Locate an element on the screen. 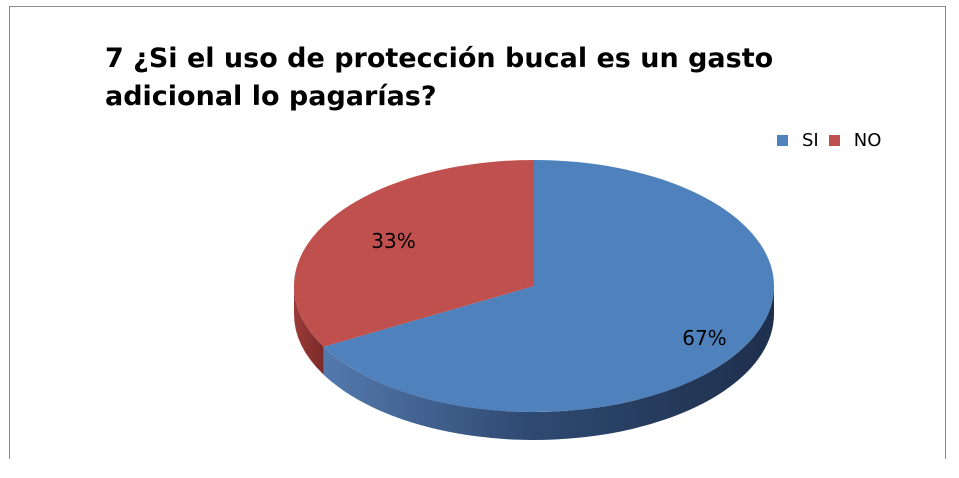  legend: SI NO is located at coordinates (834, 140).